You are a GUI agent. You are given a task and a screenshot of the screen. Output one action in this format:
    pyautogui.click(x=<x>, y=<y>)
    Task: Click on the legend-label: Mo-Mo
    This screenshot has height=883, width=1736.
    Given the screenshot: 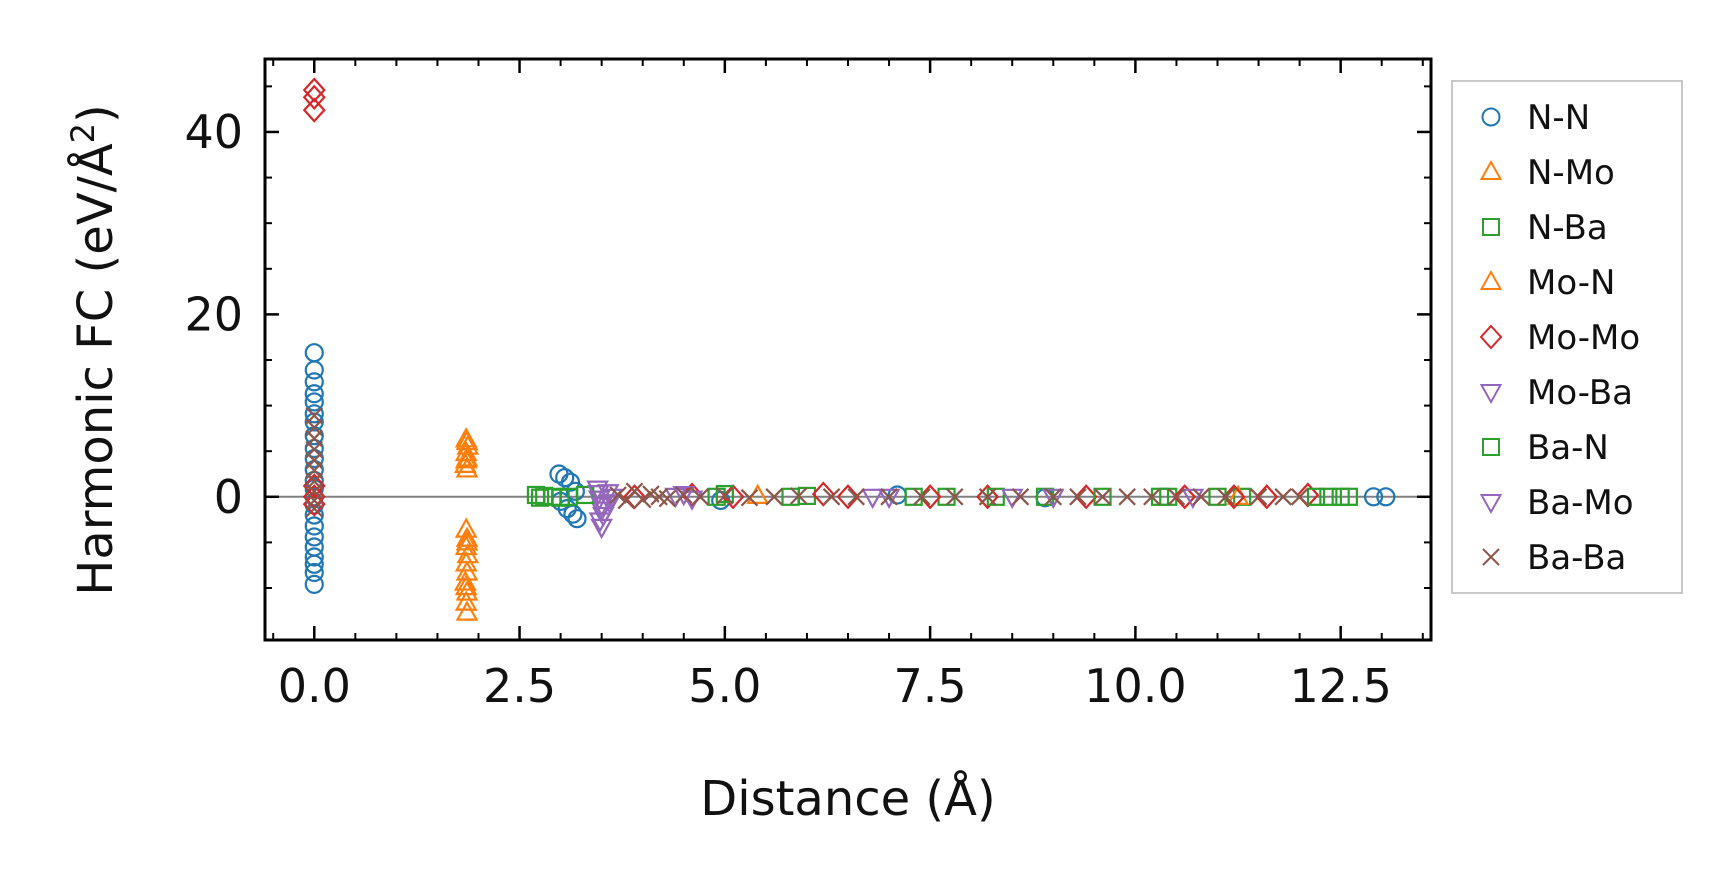 What is the action you would take?
    pyautogui.click(x=1583, y=338)
    